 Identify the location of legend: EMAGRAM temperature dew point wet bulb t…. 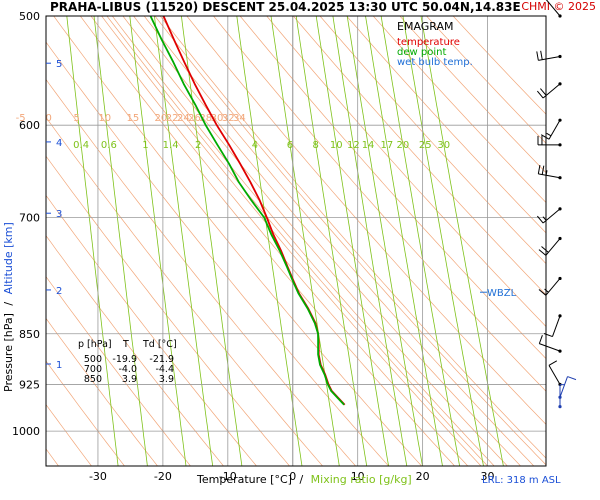
(435, 44).